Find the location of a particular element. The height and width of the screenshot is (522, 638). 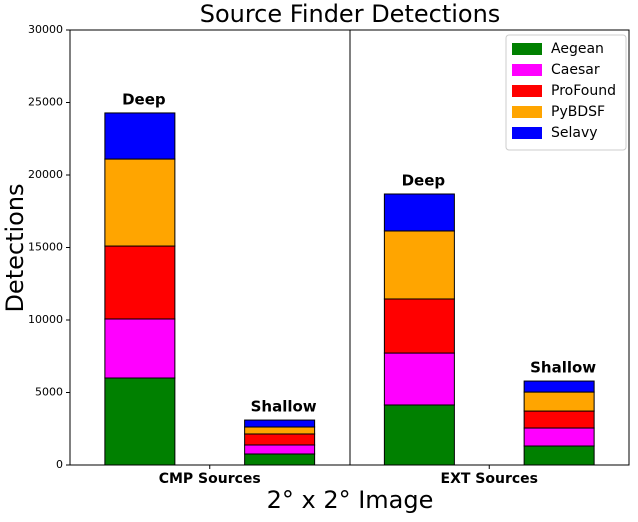

legend-label: ProFound is located at coordinates (583, 91).